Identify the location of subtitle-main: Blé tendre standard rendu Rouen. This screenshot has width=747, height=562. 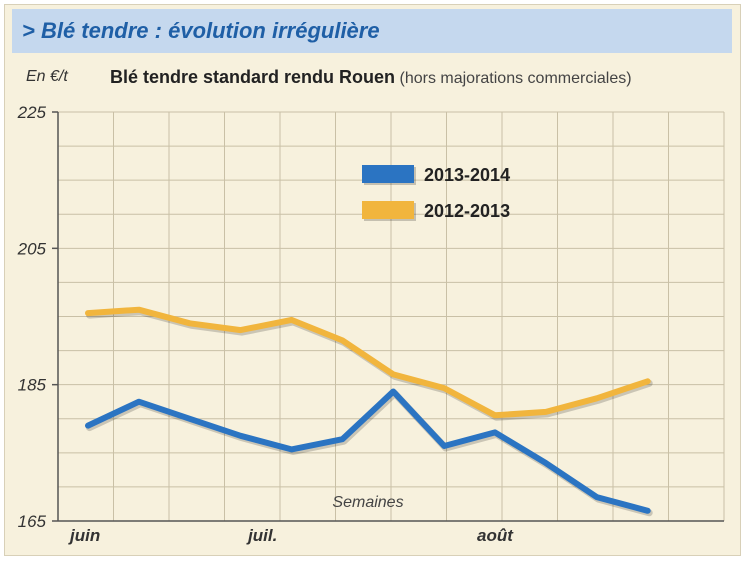
(253, 77).